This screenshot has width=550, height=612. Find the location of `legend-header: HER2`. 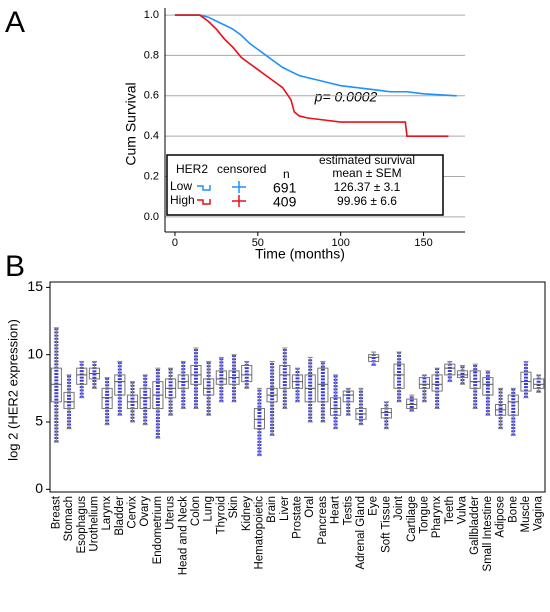

legend-header: HER2 is located at coordinates (192, 169).